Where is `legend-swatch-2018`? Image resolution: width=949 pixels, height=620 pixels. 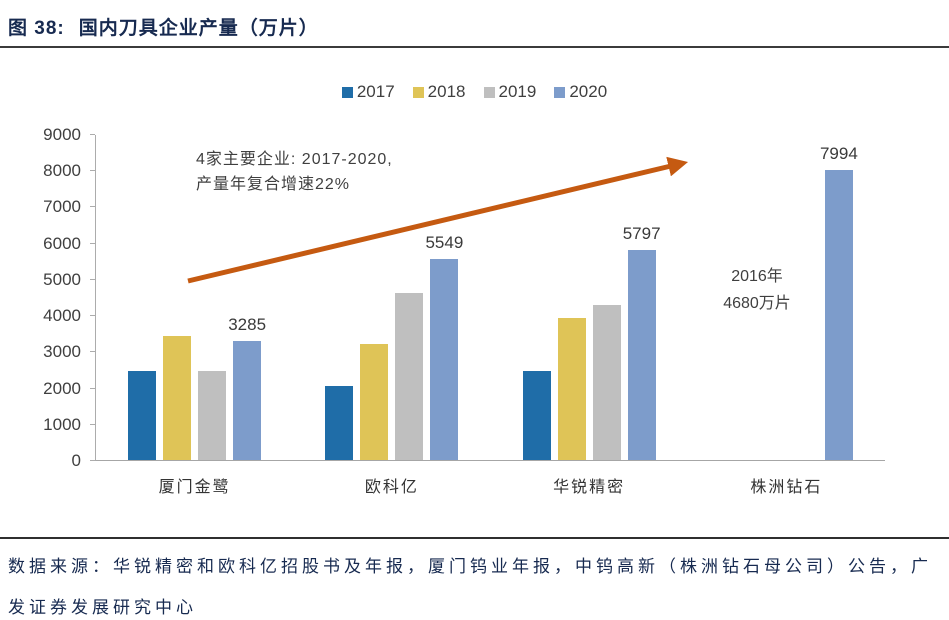
legend-swatch-2018 is located at coordinates (418, 92).